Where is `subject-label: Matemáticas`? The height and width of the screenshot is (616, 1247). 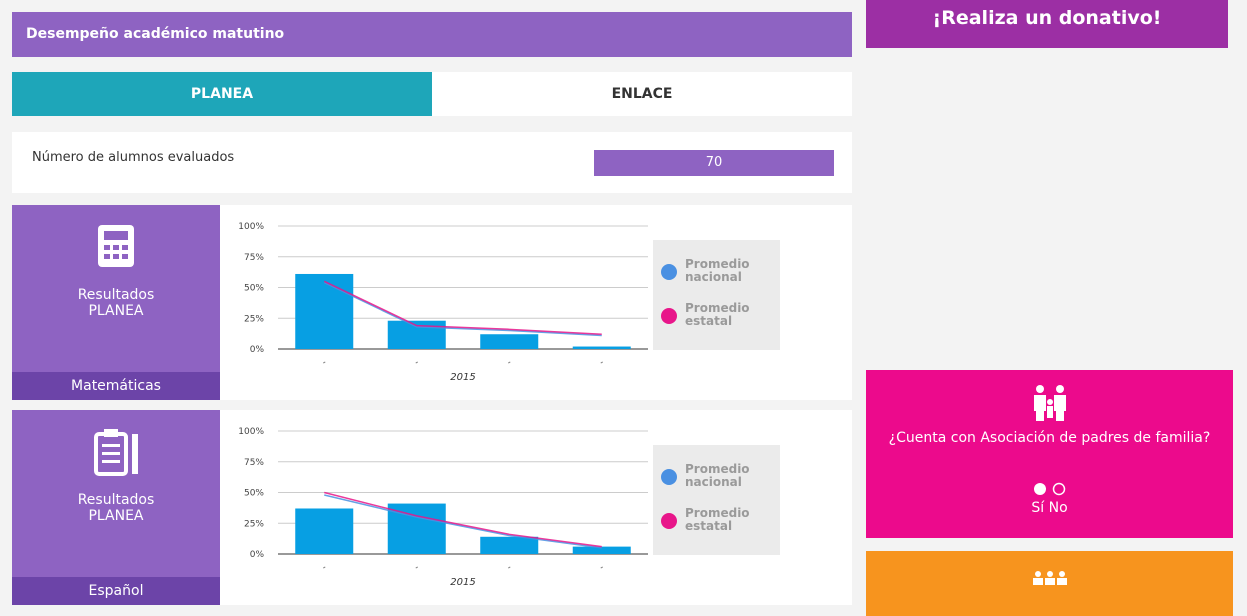 subject-label: Matemáticas is located at coordinates (116, 386).